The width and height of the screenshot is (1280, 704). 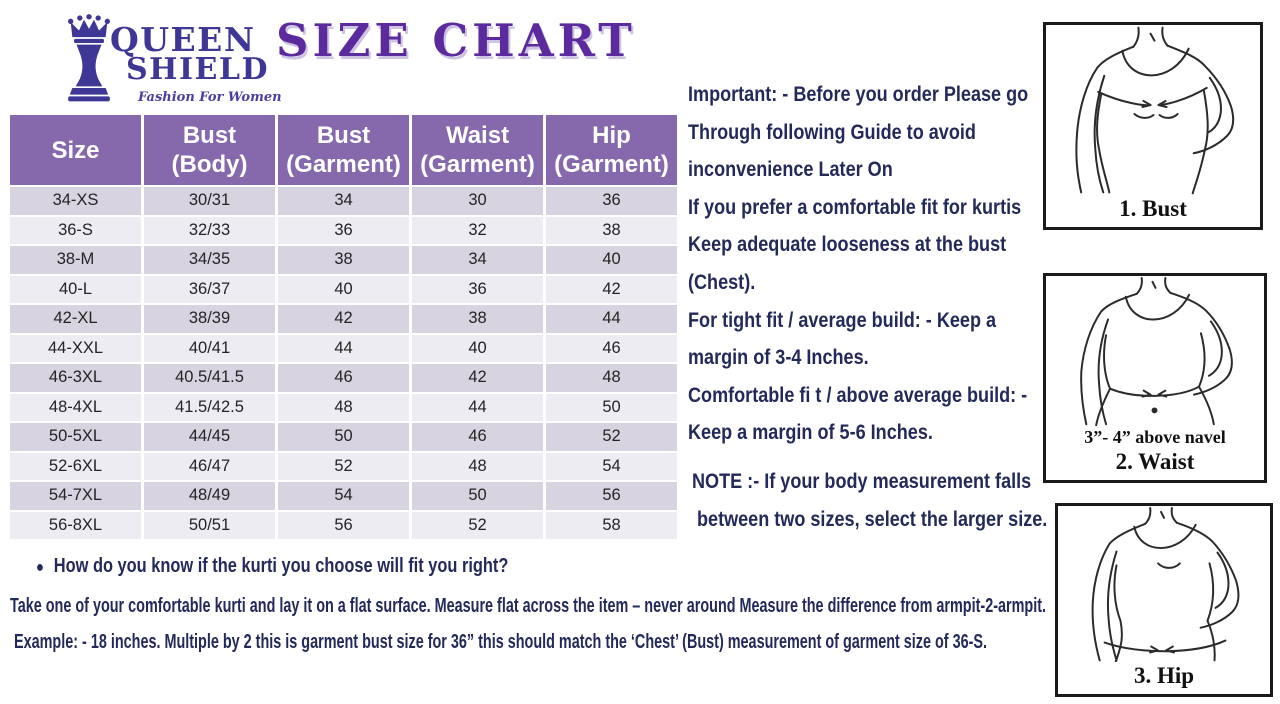 I want to click on table-row: 46-3XL 40.5/41.5 46 42 48, so click(x=343, y=379).